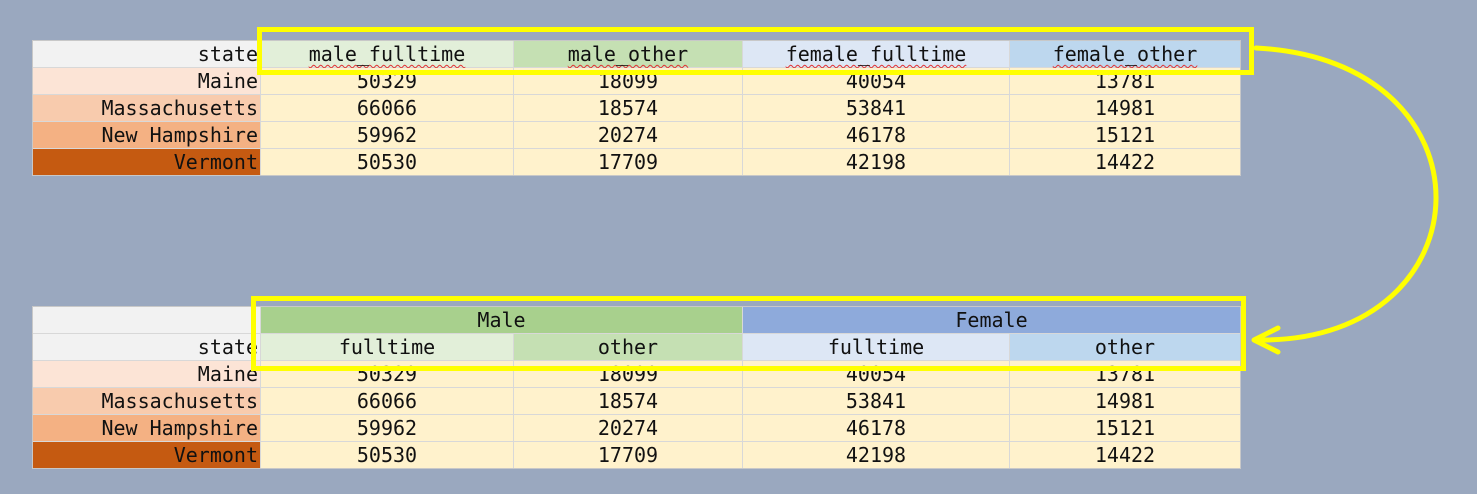 Image resolution: width=1477 pixels, height=494 pixels. Describe the element at coordinates (501, 320) in the screenshot. I see `group-header-male: Male` at that location.